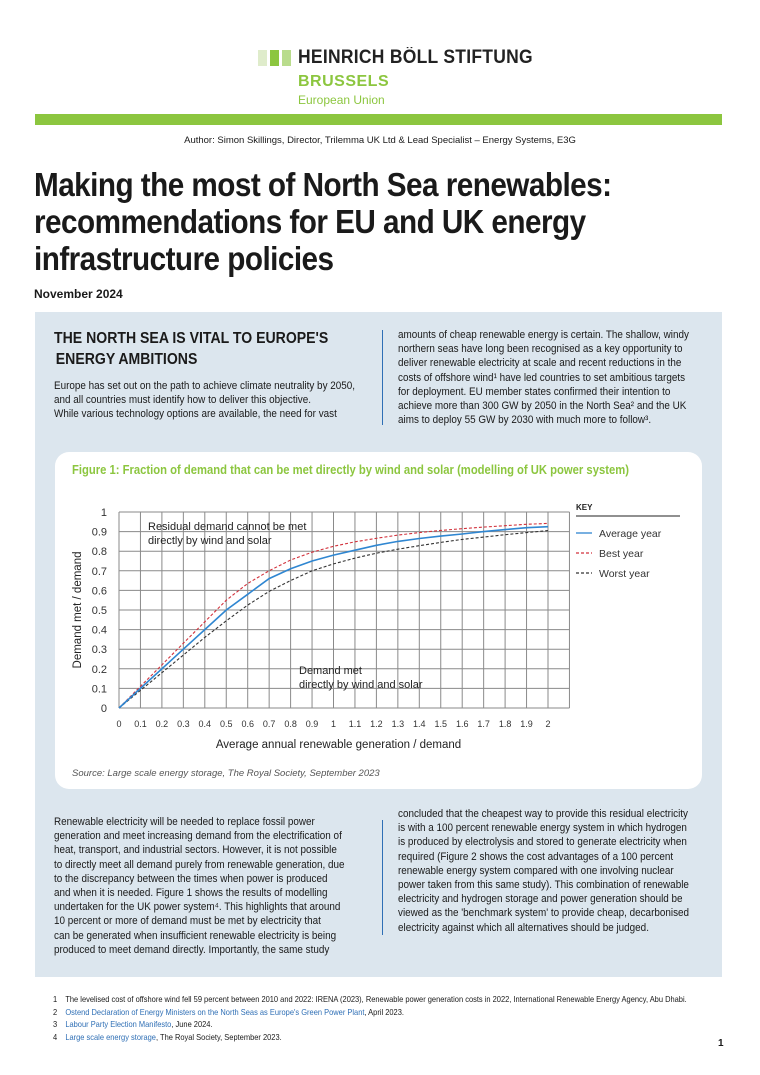 The height and width of the screenshot is (1075, 760). What do you see at coordinates (205, 724) in the screenshot?
I see `x-tick-label: 0.4` at bounding box center [205, 724].